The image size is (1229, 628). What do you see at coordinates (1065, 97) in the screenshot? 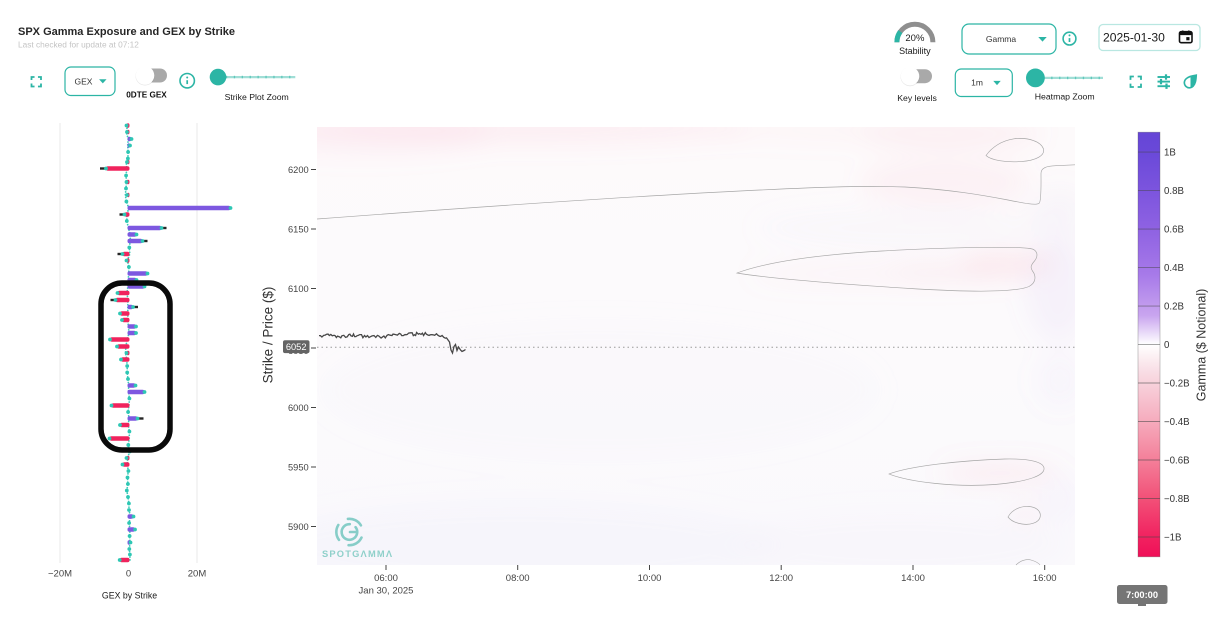
I see `svg-text: Heatmap Zoom` at bounding box center [1065, 97].